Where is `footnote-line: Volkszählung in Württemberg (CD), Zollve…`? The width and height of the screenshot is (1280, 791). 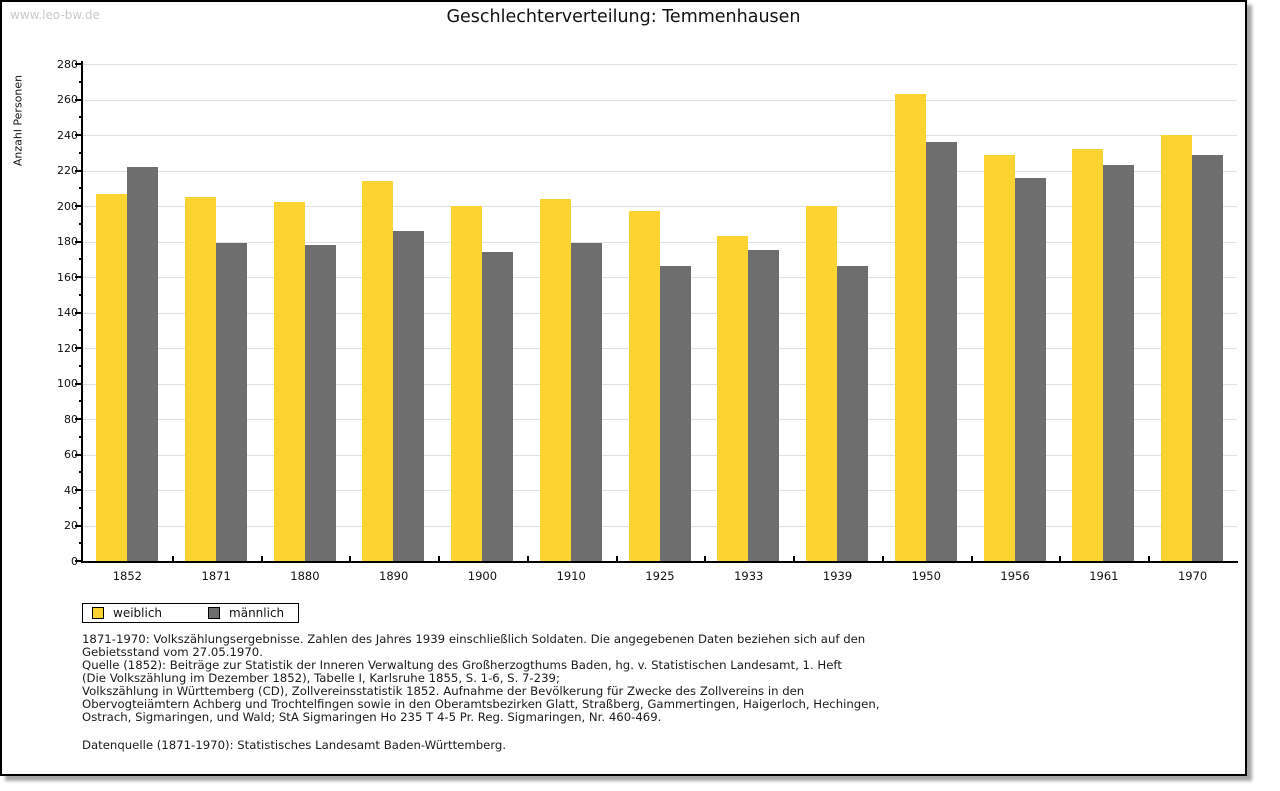 footnote-line: Volkszählung in Württemberg (CD), Zollve… is located at coordinates (443, 691).